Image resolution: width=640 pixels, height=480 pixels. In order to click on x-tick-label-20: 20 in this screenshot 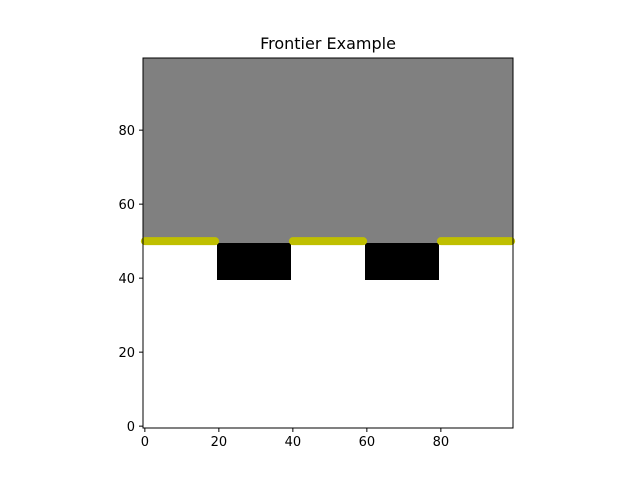, I will do `click(219, 442)`.